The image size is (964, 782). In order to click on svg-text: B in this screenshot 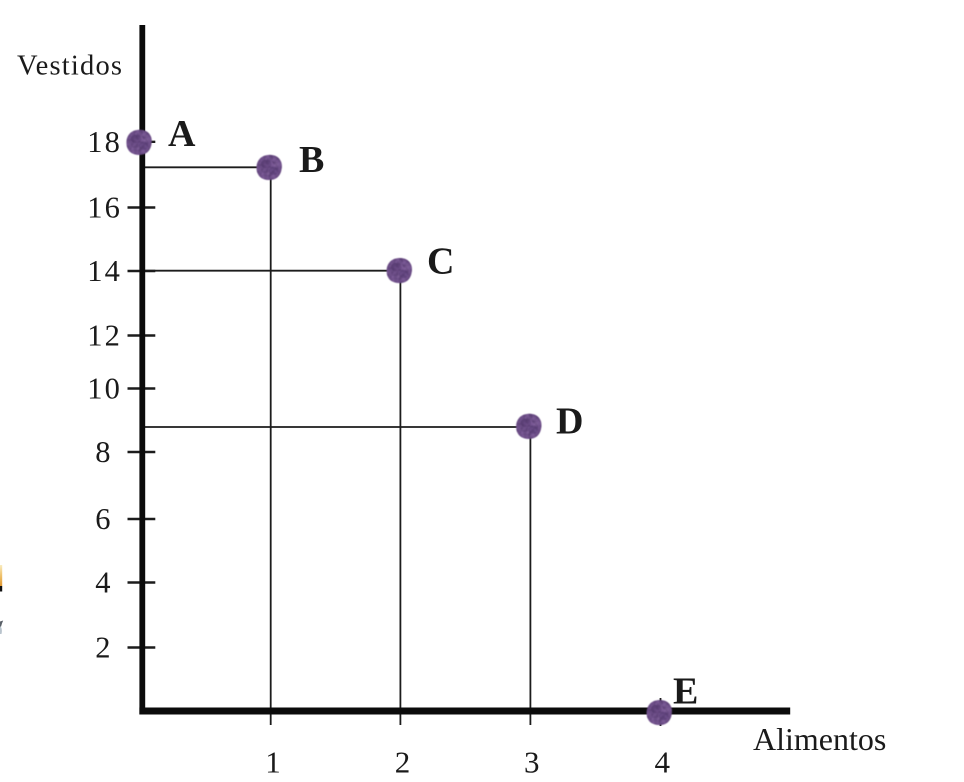, I will do `click(311, 160)`.